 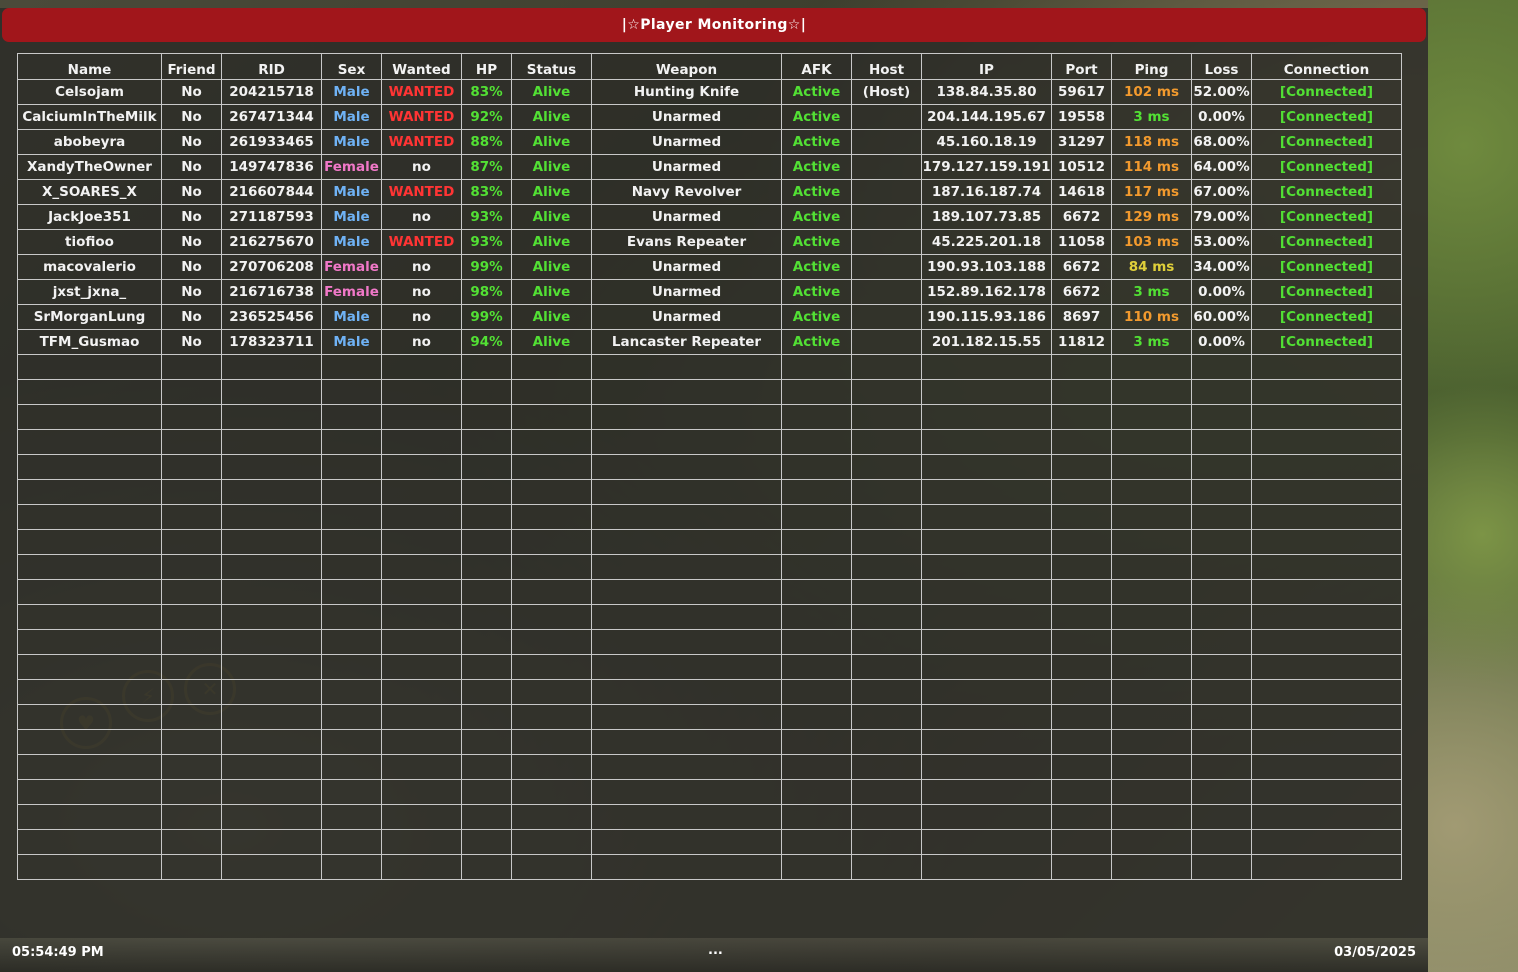 I want to click on cell-hp: 99%, so click(x=486, y=267).